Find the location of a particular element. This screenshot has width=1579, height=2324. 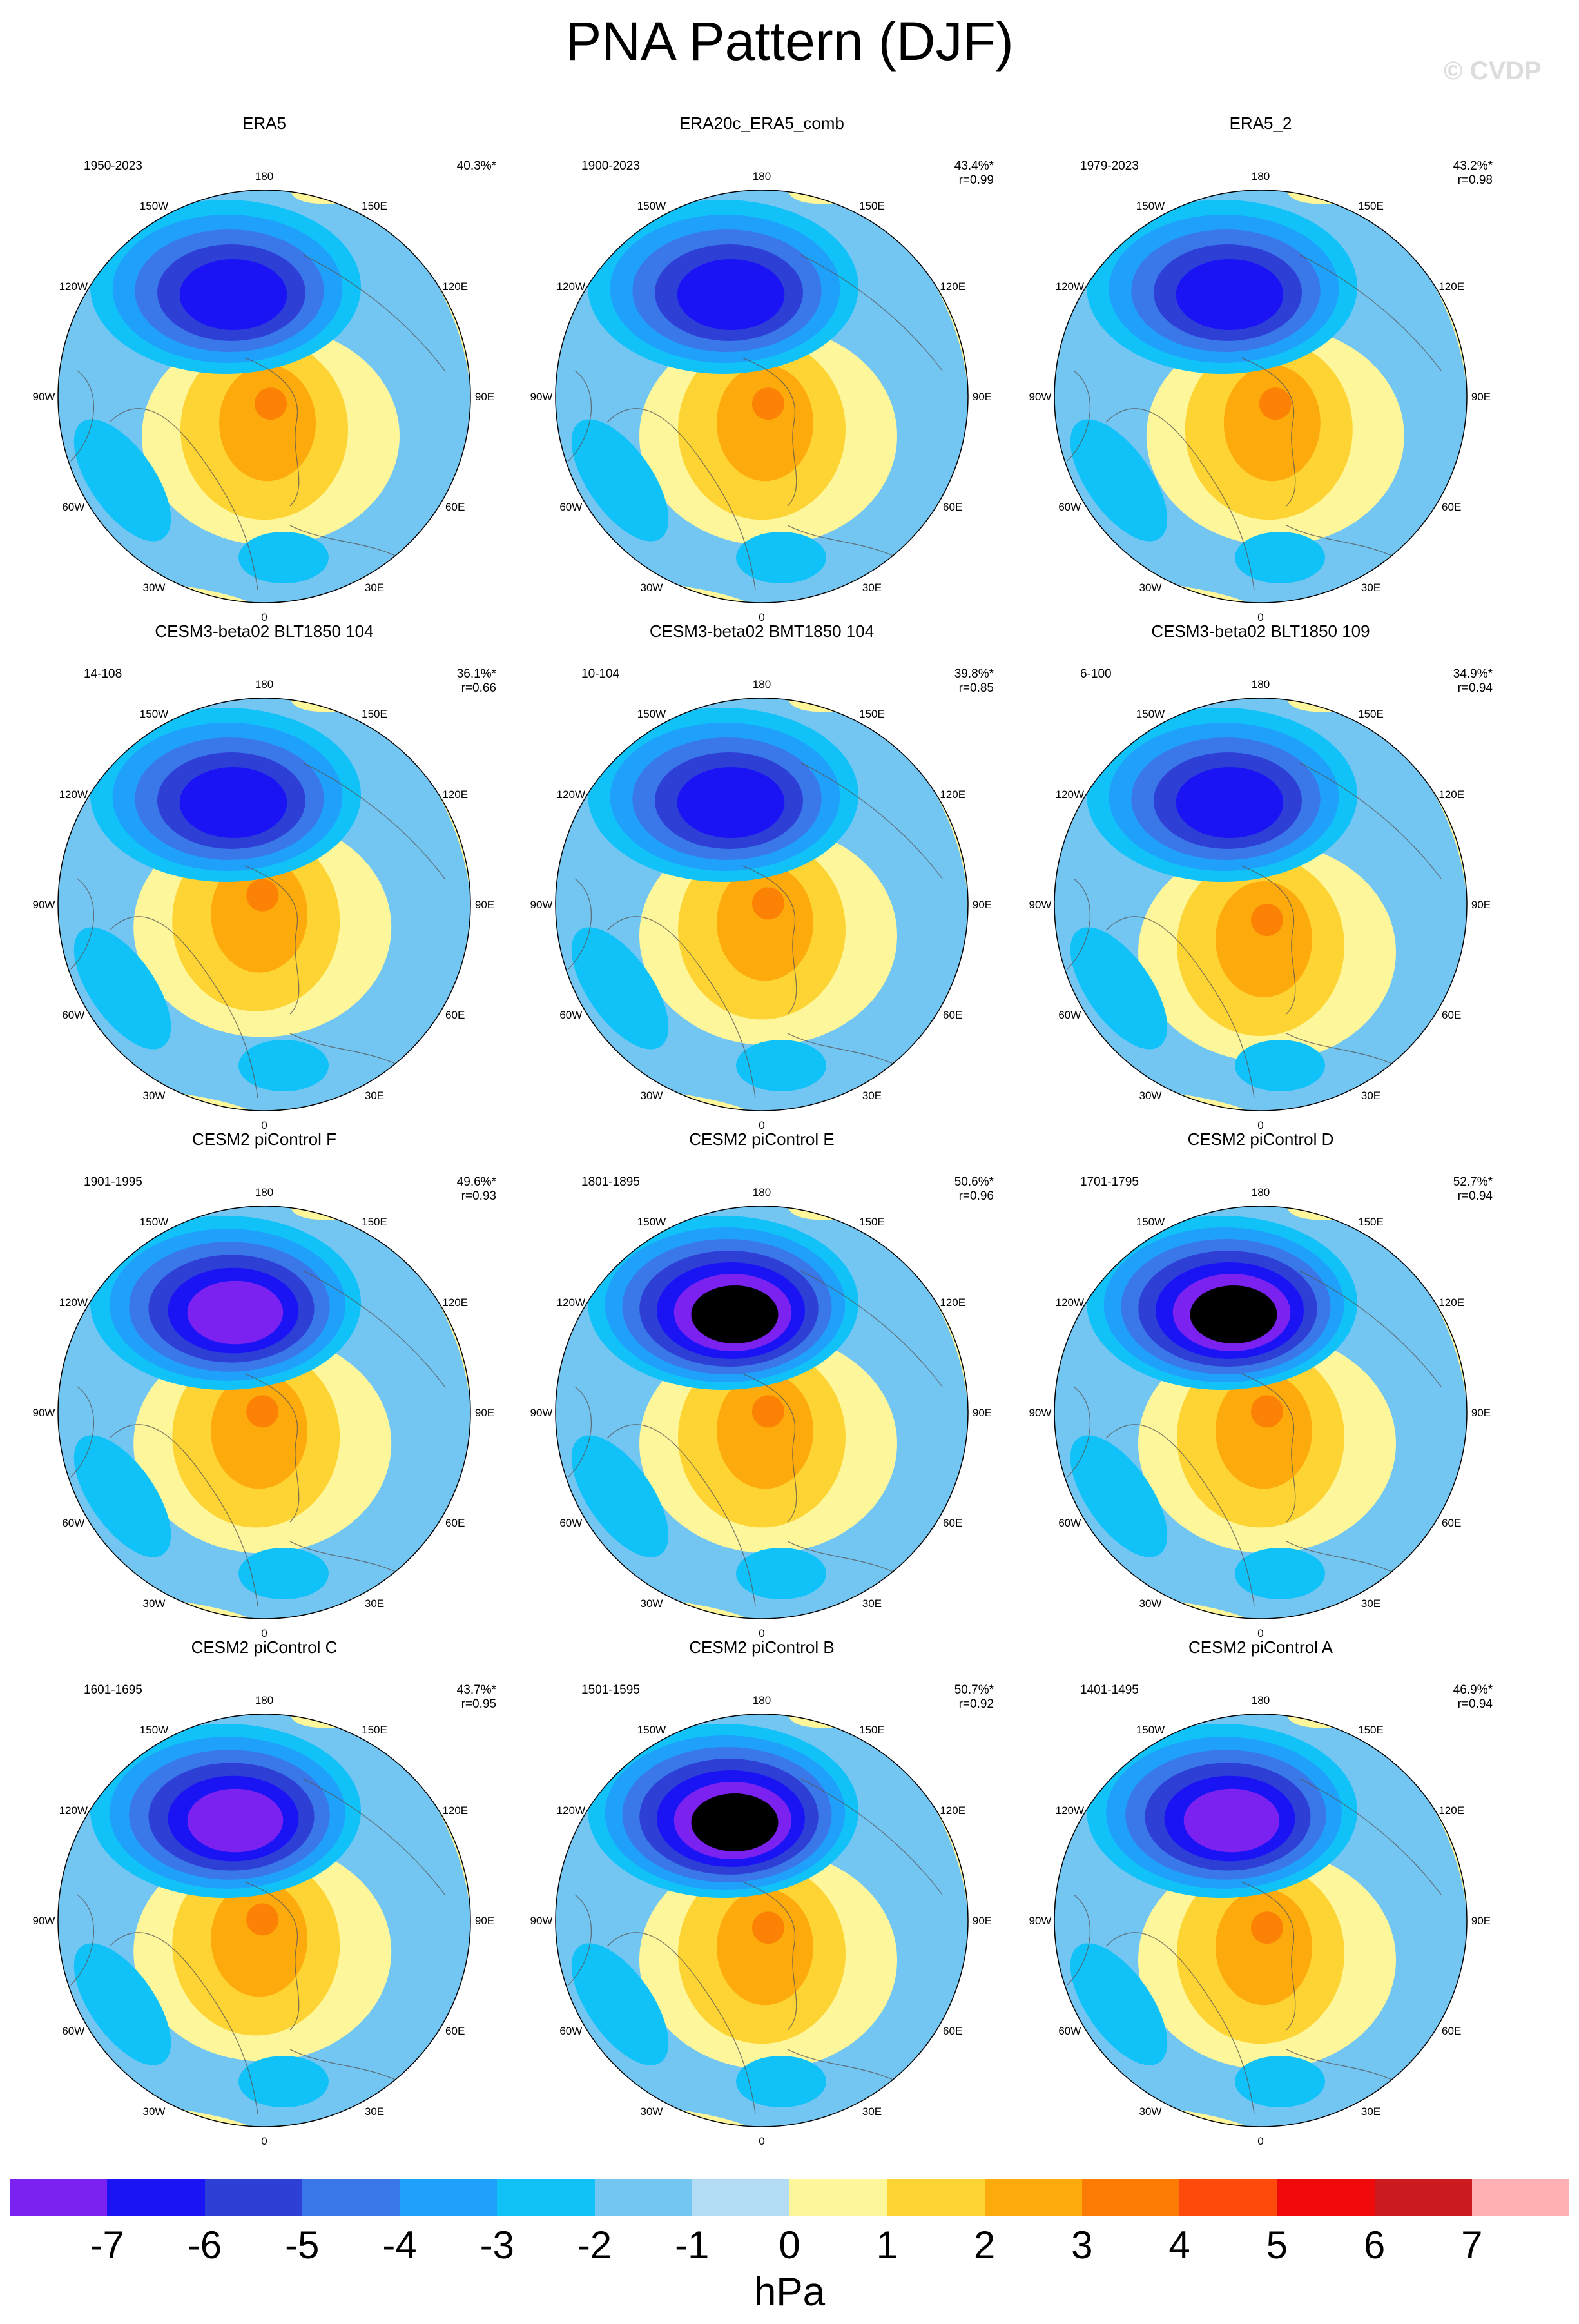

panel-title: CESM2 piControl A is located at coordinates (1260, 1647).